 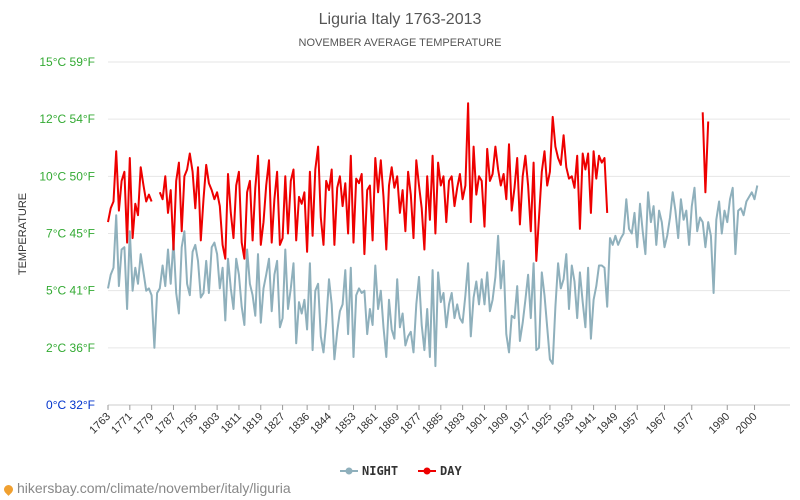 What do you see at coordinates (455, 424) in the screenshot?
I see `x-tick-label: 1893` at bounding box center [455, 424].